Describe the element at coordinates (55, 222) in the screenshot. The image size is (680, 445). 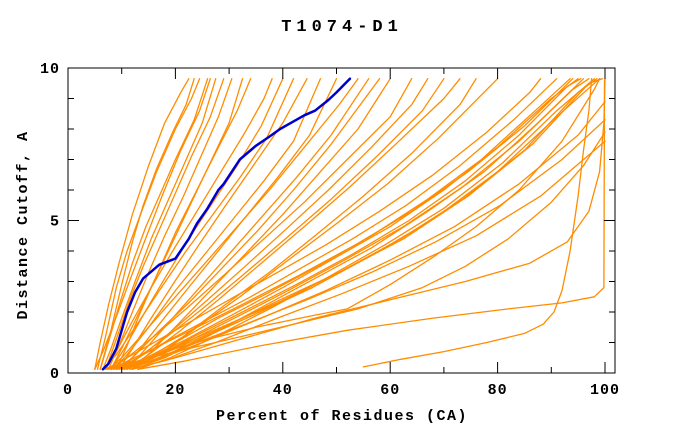
I see `y-tick-label: 5` at that location.